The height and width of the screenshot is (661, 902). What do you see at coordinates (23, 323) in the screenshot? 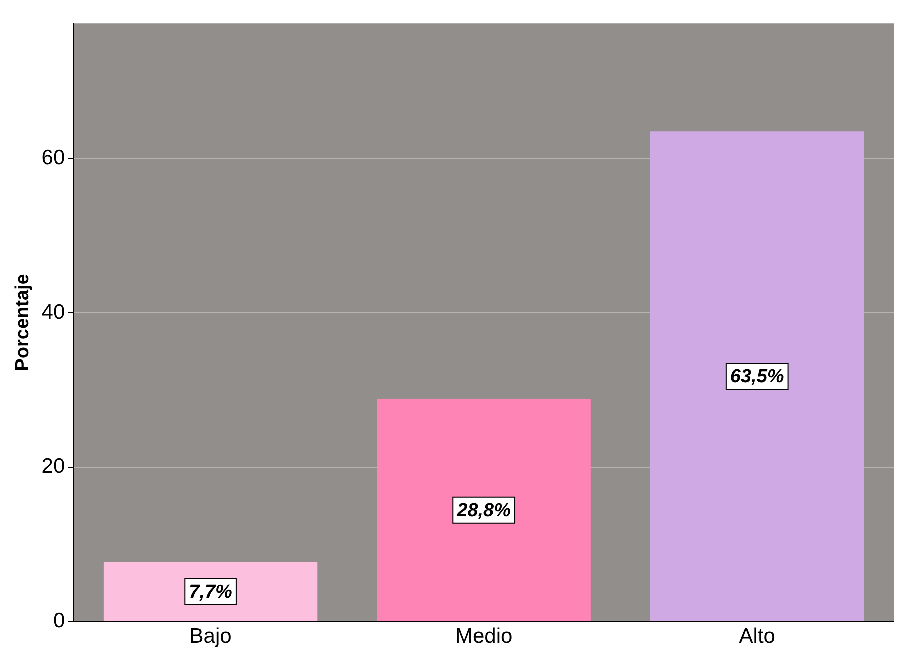
I see `y-axis-title: Porcentaje` at bounding box center [23, 323].